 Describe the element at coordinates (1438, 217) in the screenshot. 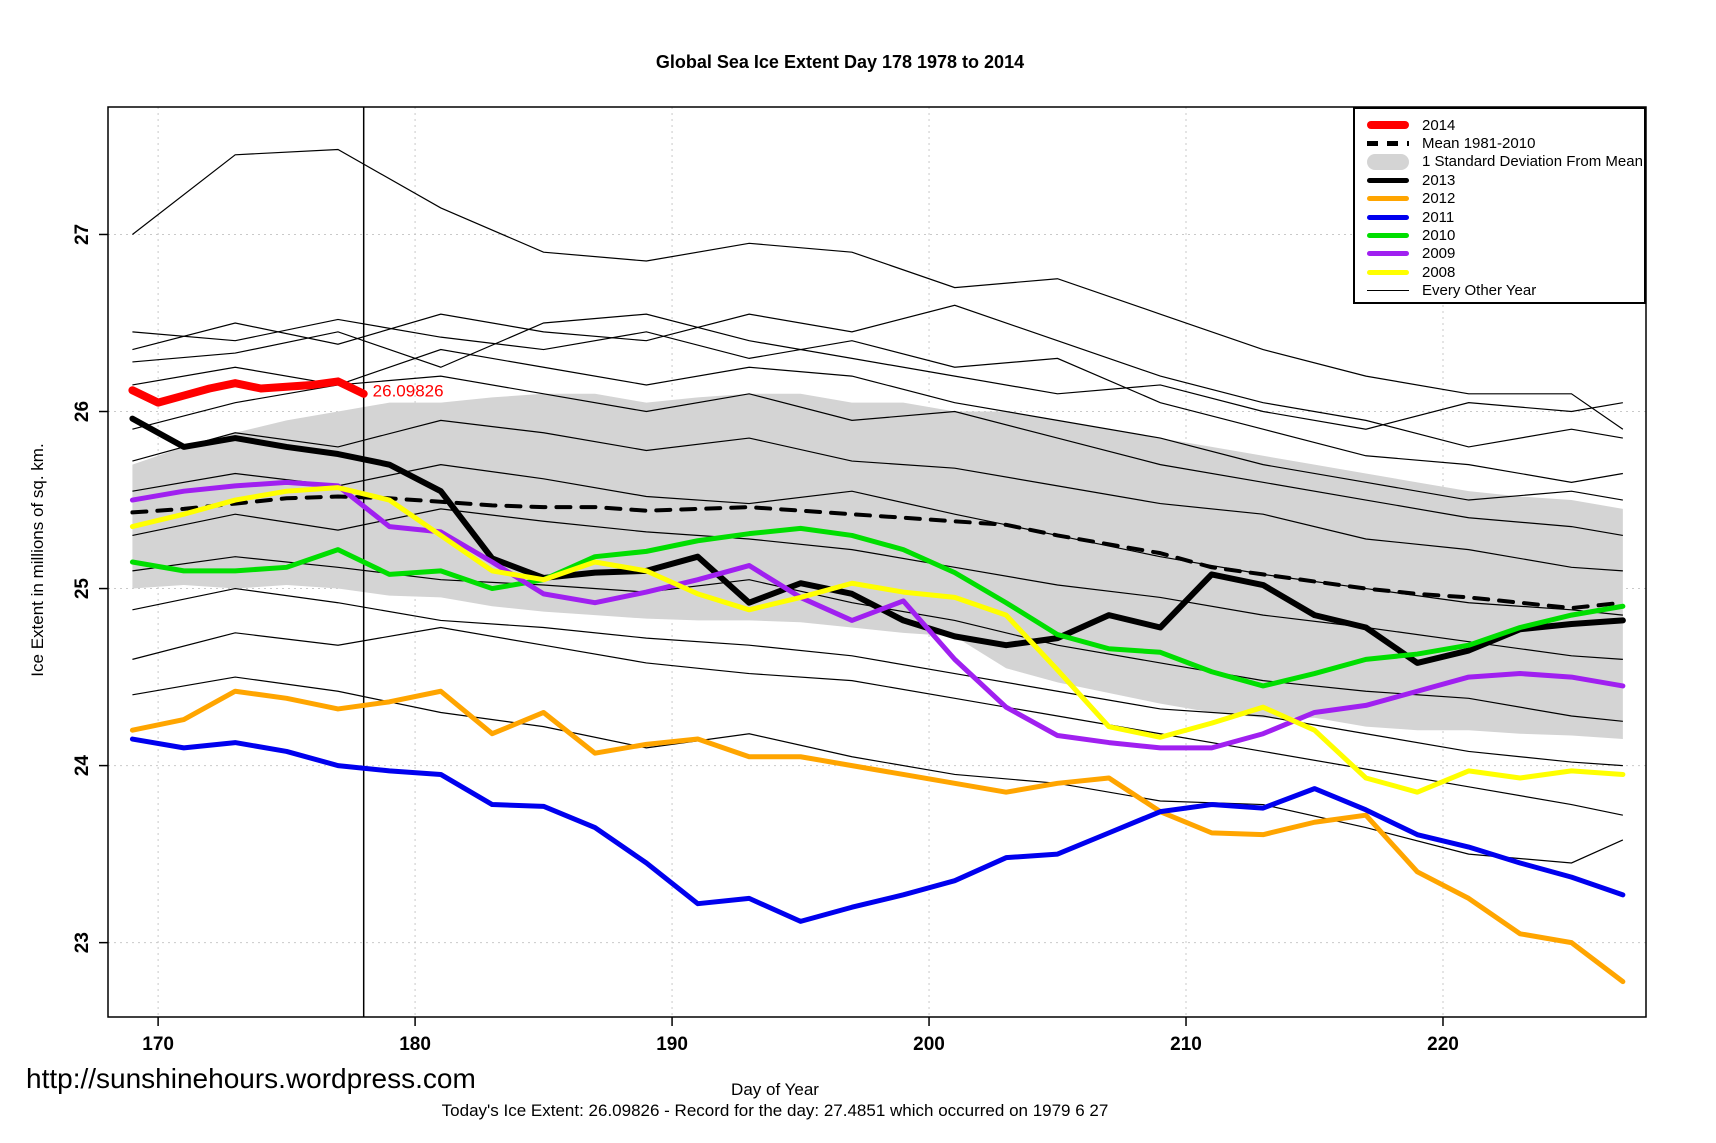

I see `legend-item-label: 2011` at that location.